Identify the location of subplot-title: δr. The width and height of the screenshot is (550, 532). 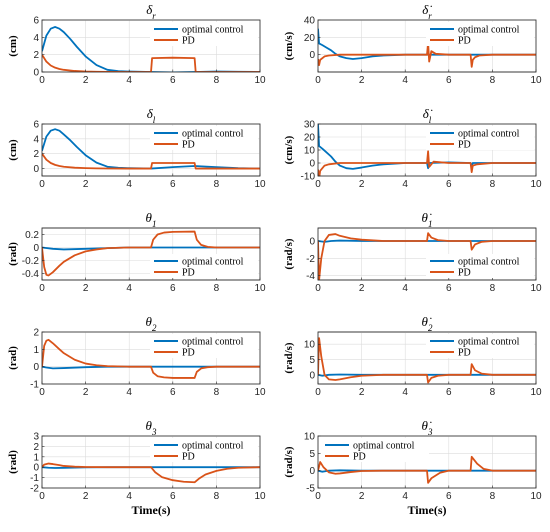
(151, 11).